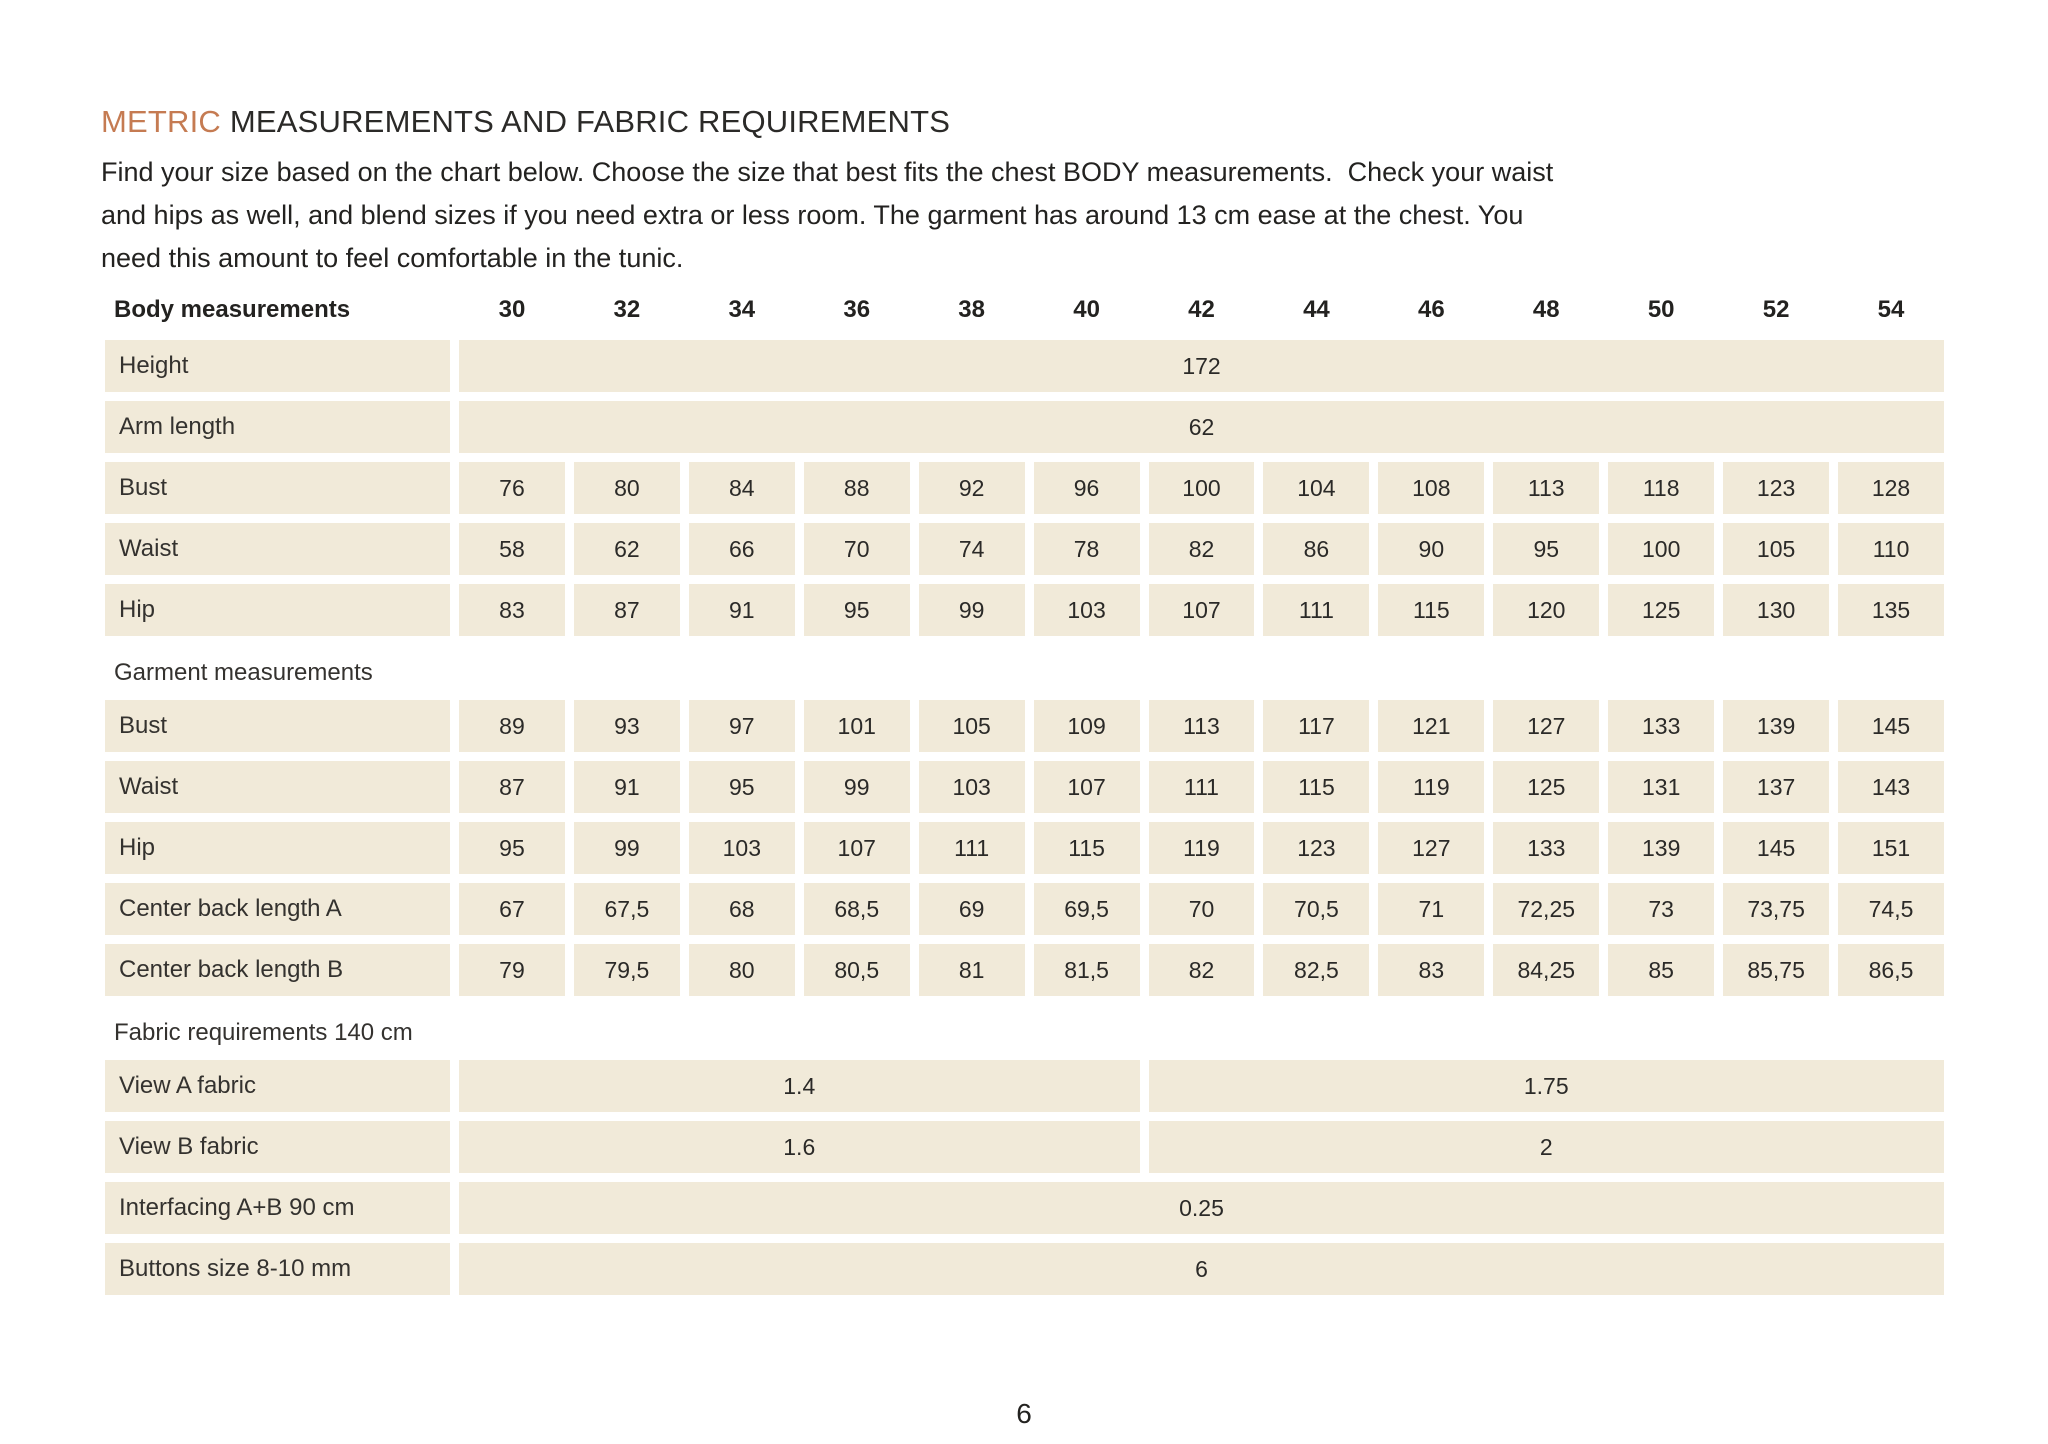 This screenshot has height=1444, width=2048. I want to click on size-column-header-54: 54, so click(1891, 309).